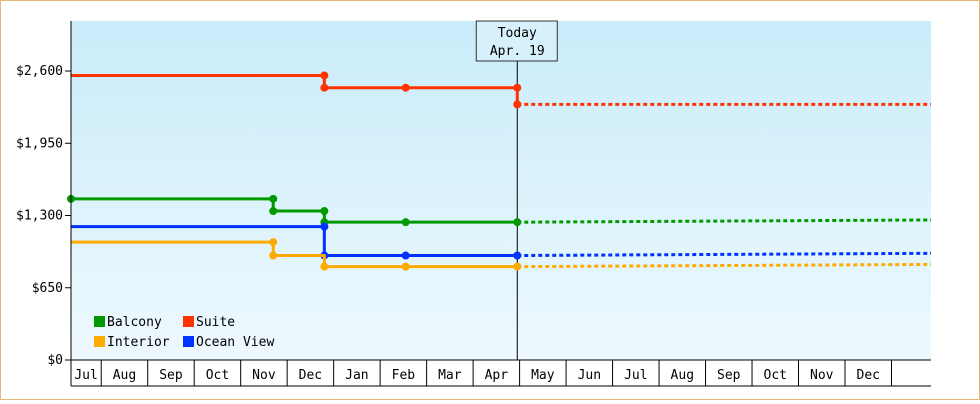 This screenshot has width=980, height=404. I want to click on month-label-5: Dec, so click(310, 375).